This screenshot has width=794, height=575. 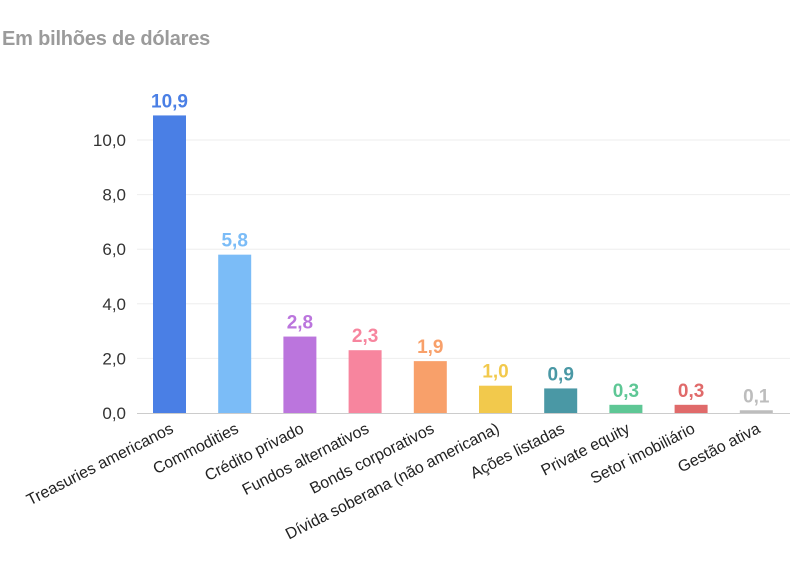 I want to click on value-label: 0,9, so click(x=560, y=374).